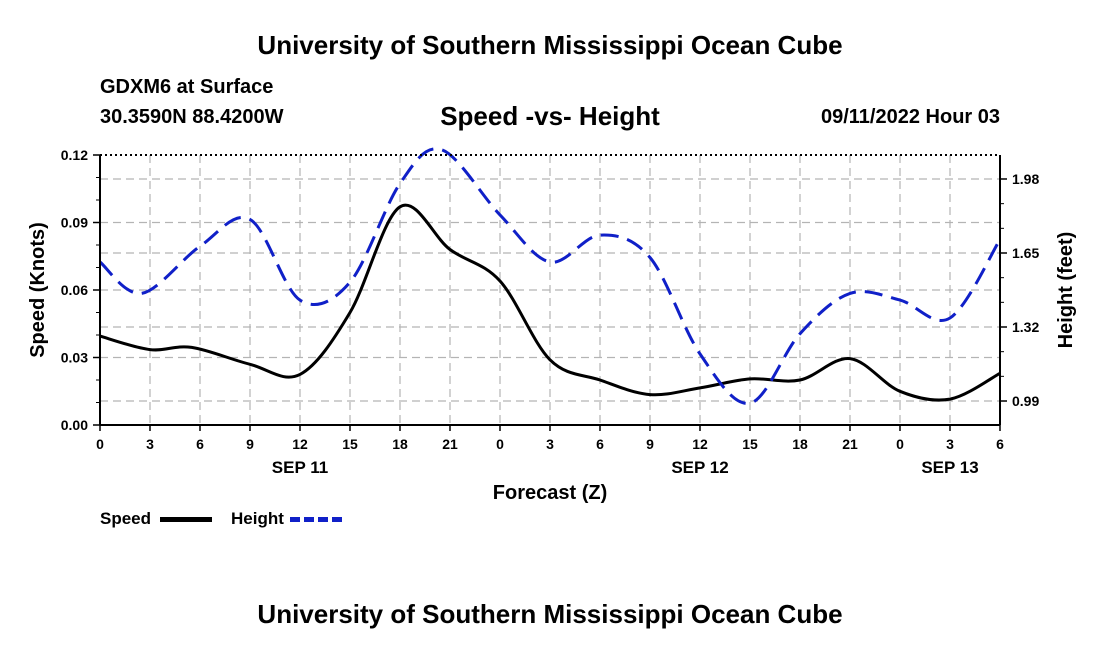 Image resolution: width=1100 pixels, height=650 pixels. Describe the element at coordinates (1025, 327) in the screenshot. I see `y2-tick-label: 1.32` at that location.